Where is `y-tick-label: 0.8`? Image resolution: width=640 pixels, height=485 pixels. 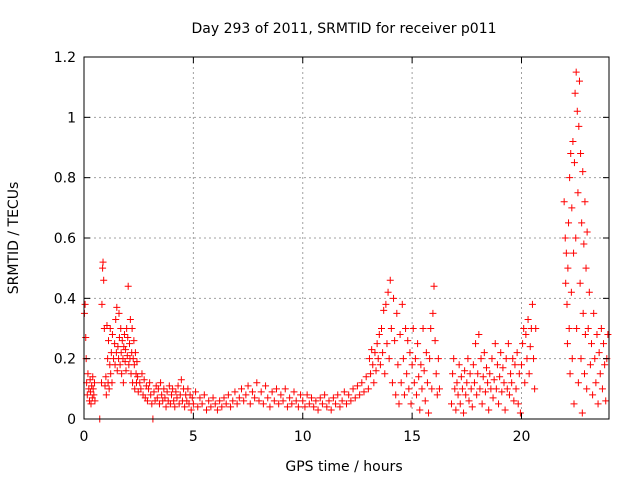 y-tick-label: 0.8 is located at coordinates (65, 179).